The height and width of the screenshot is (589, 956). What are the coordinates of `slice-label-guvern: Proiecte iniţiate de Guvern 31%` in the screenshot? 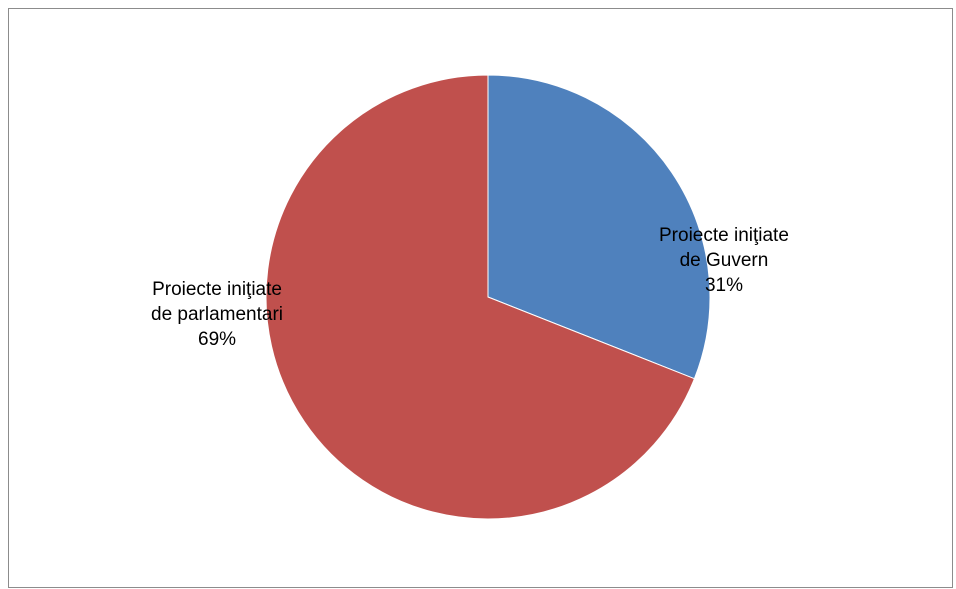 It's located at (724, 260).